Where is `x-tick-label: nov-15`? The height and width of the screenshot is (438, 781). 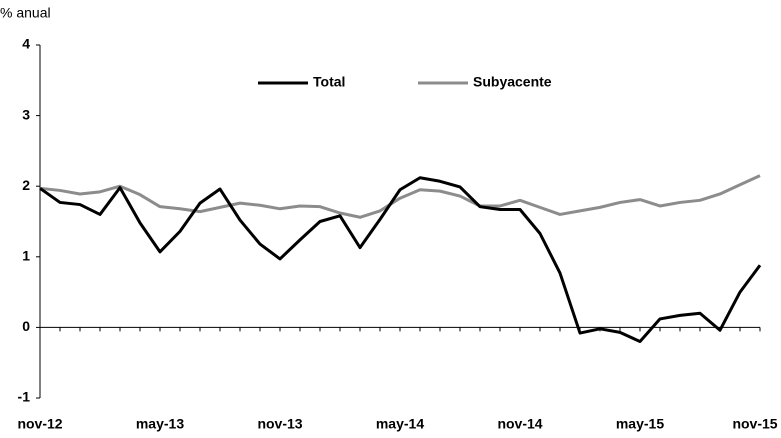 x-tick-label: nov-15 is located at coordinates (754, 424).